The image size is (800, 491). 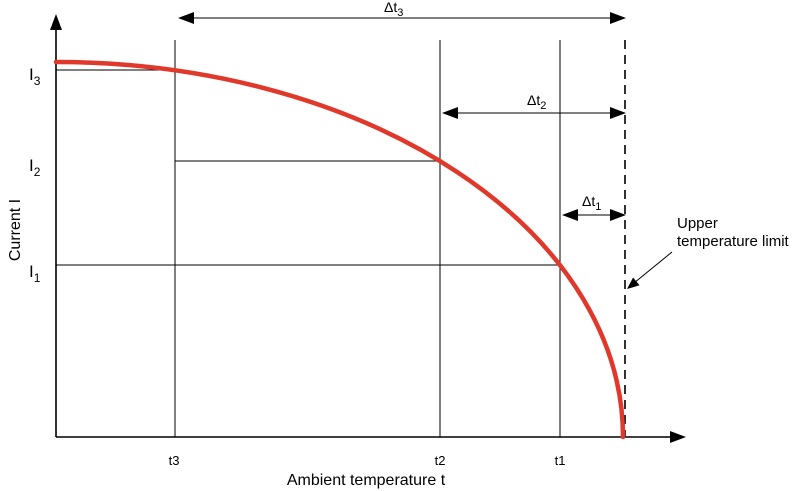 What do you see at coordinates (543, 106) in the screenshot?
I see `delta-t2-label-index: 2` at bounding box center [543, 106].